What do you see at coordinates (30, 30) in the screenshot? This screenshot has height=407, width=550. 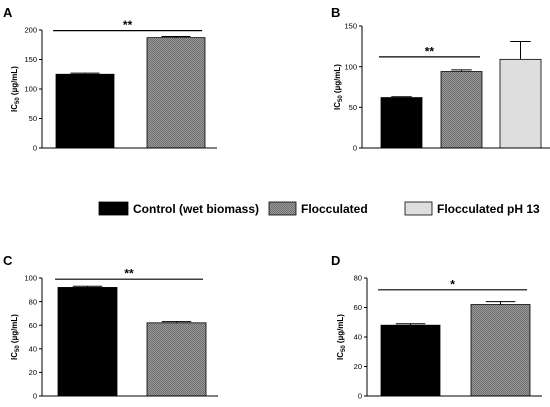 I see `y-tick-label: 200` at bounding box center [30, 30].